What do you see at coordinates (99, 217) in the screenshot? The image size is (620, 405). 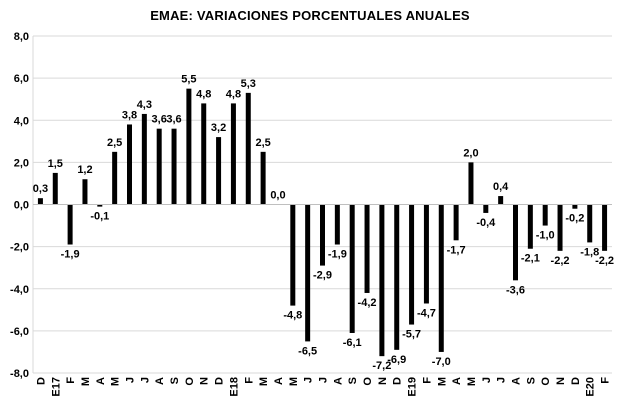 I see `data-label: -0,1` at bounding box center [99, 217].